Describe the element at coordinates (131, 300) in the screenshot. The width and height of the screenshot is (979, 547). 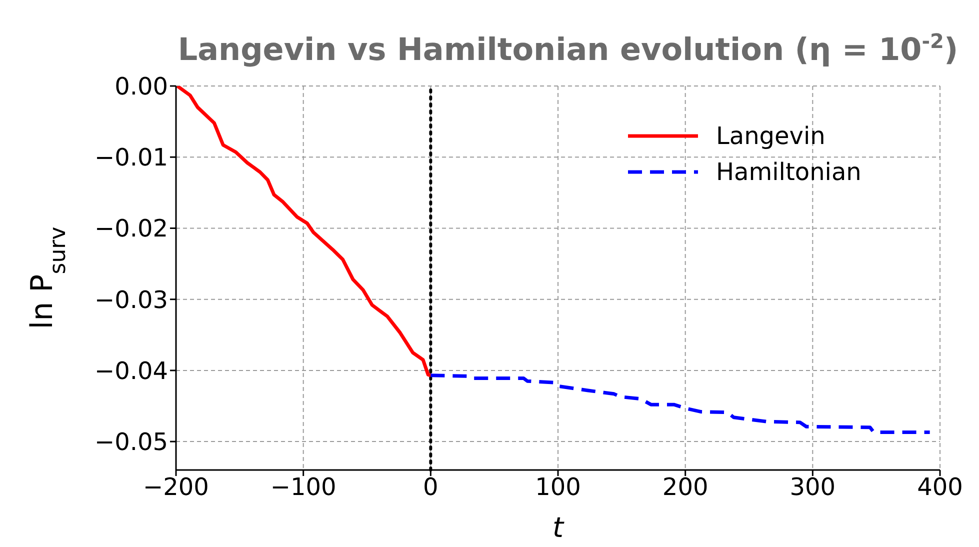
I see `y-tick-label: −0.03` at that location.